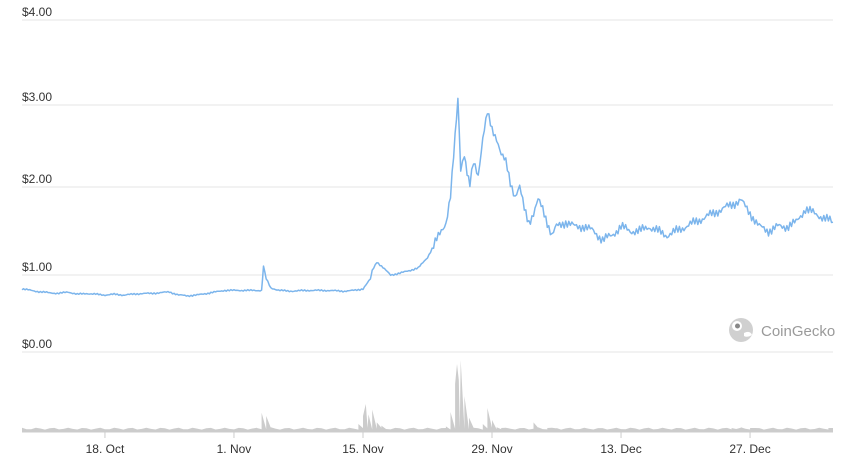 The image size is (855, 470). Describe the element at coordinates (362, 449) in the screenshot. I see `x-tick-label: 15. Nov` at that location.